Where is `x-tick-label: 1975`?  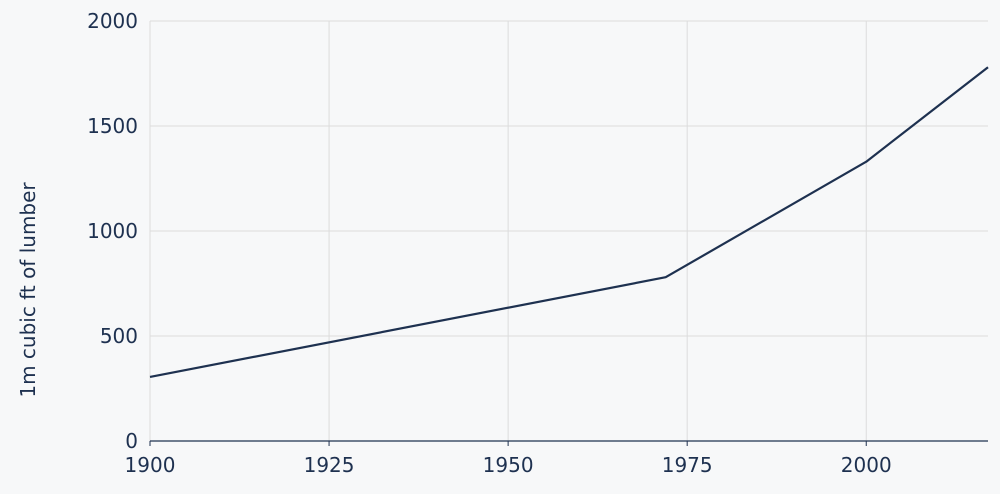
x-tick-label: 1975 is located at coordinates (687, 465).